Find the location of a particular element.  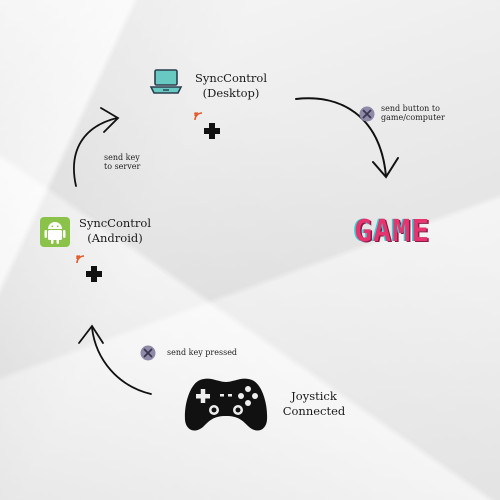

edge-label-line1: send key is located at coordinates (122, 157).